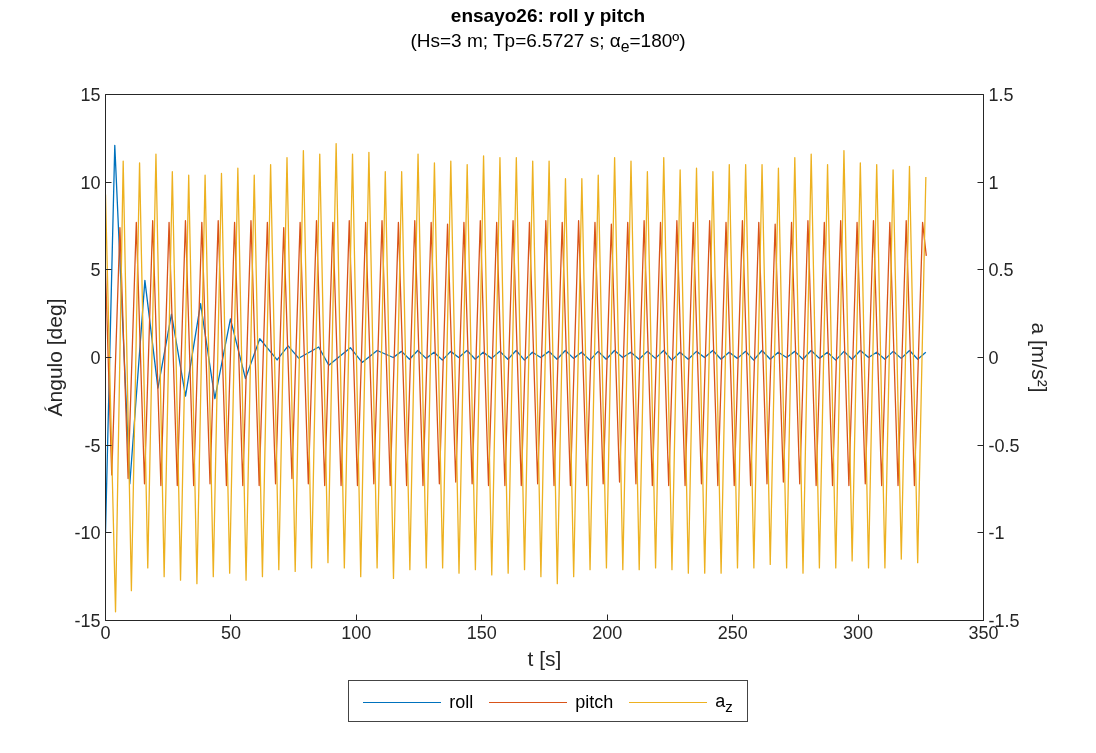  Describe the element at coordinates (356, 632) in the screenshot. I see `x-tick-label: 100` at that location.